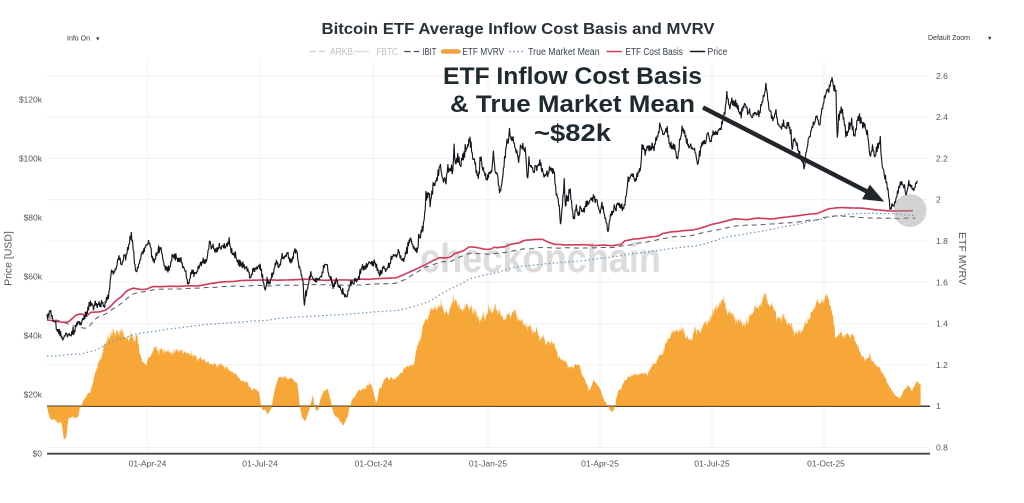 The image size is (1024, 503). What do you see at coordinates (942, 158) in the screenshot?
I see `svg-text: 2.2` at bounding box center [942, 158].